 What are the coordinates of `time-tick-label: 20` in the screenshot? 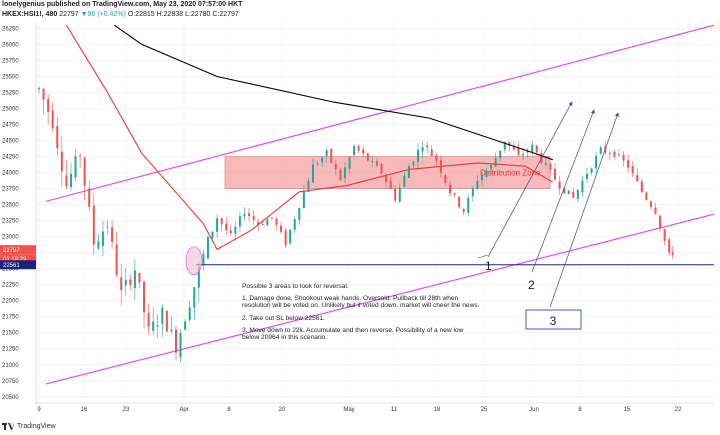 It's located at (282, 410).